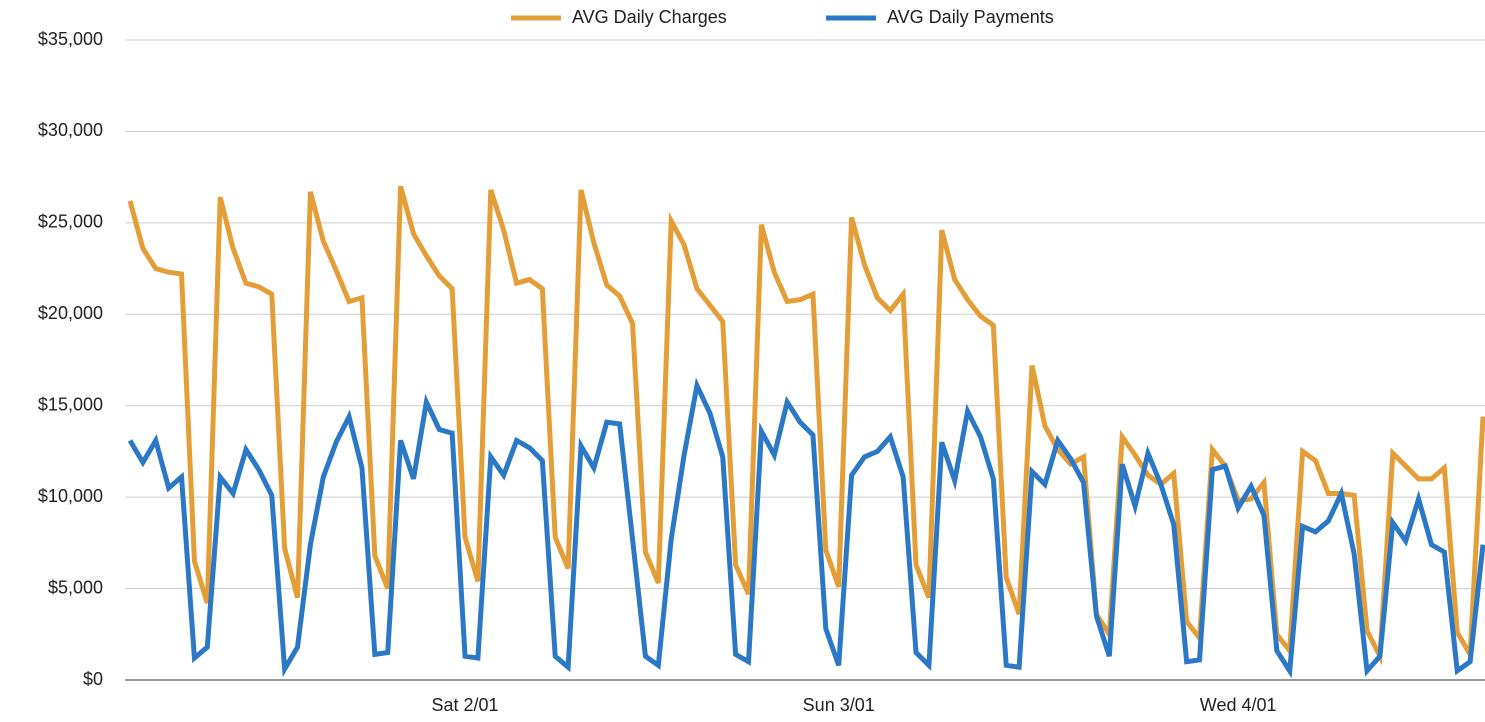 The height and width of the screenshot is (722, 1485). I want to click on y-tick-label: $20,000, so click(70, 313).